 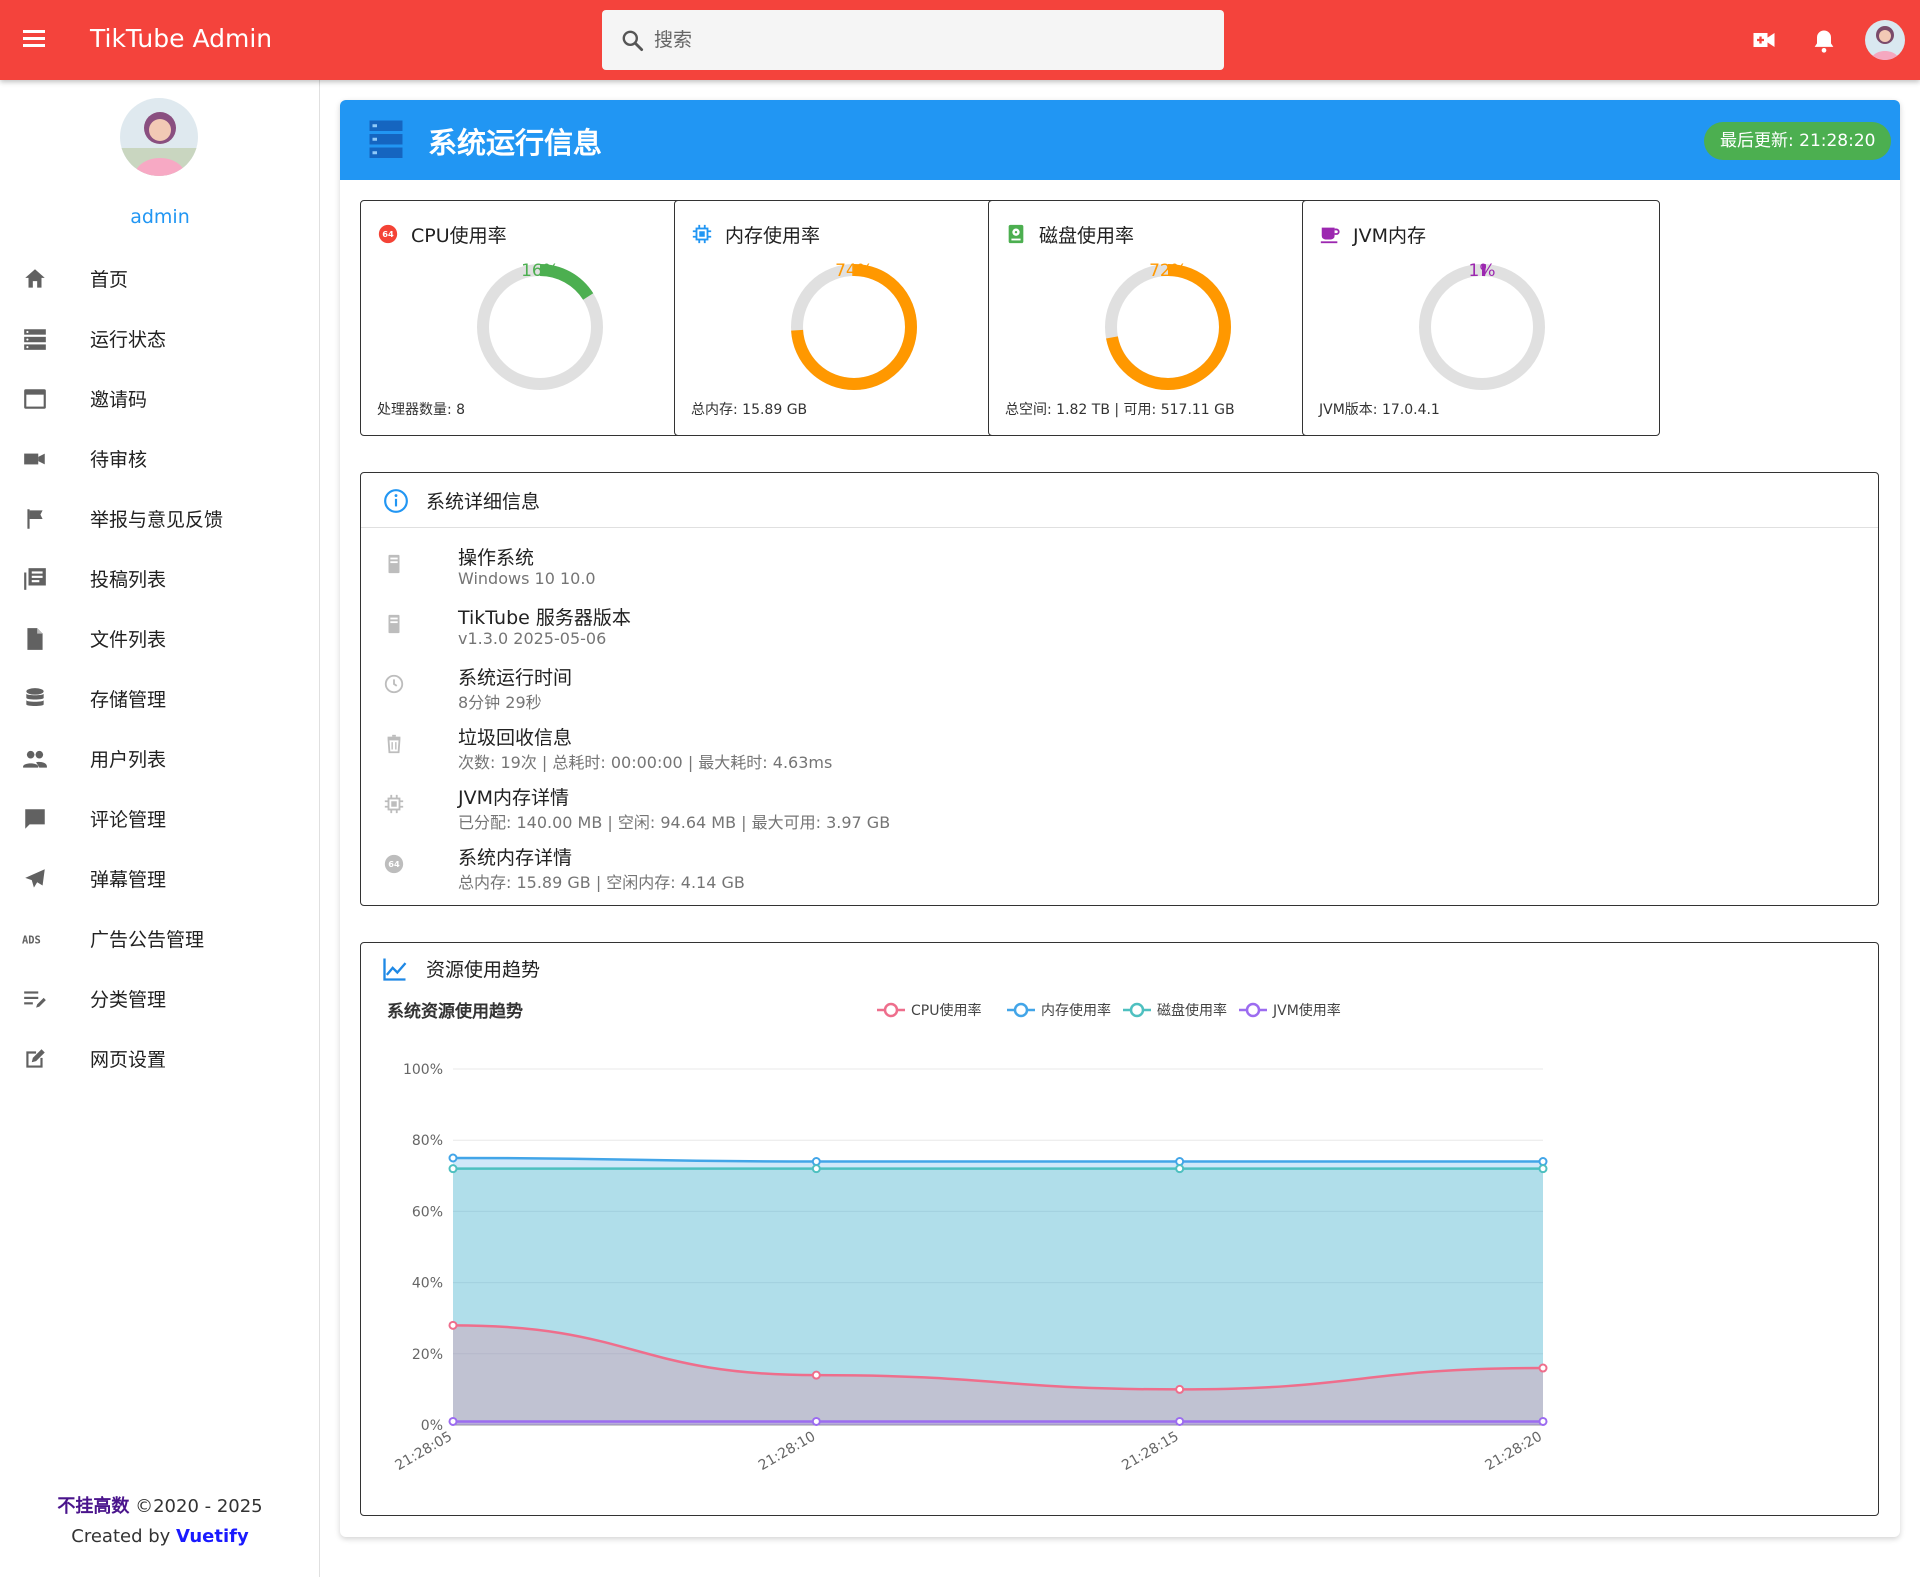 I want to click on footer-framework-link: Vuetify, so click(x=212, y=1536).